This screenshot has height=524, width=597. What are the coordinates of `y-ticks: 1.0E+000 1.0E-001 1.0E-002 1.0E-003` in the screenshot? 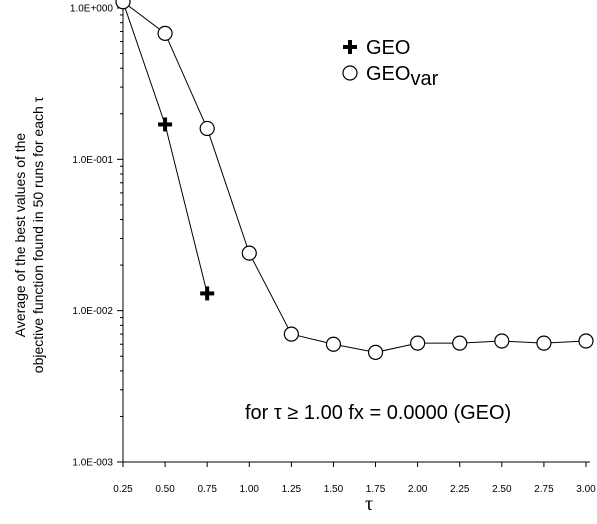 It's located at (96, 236).